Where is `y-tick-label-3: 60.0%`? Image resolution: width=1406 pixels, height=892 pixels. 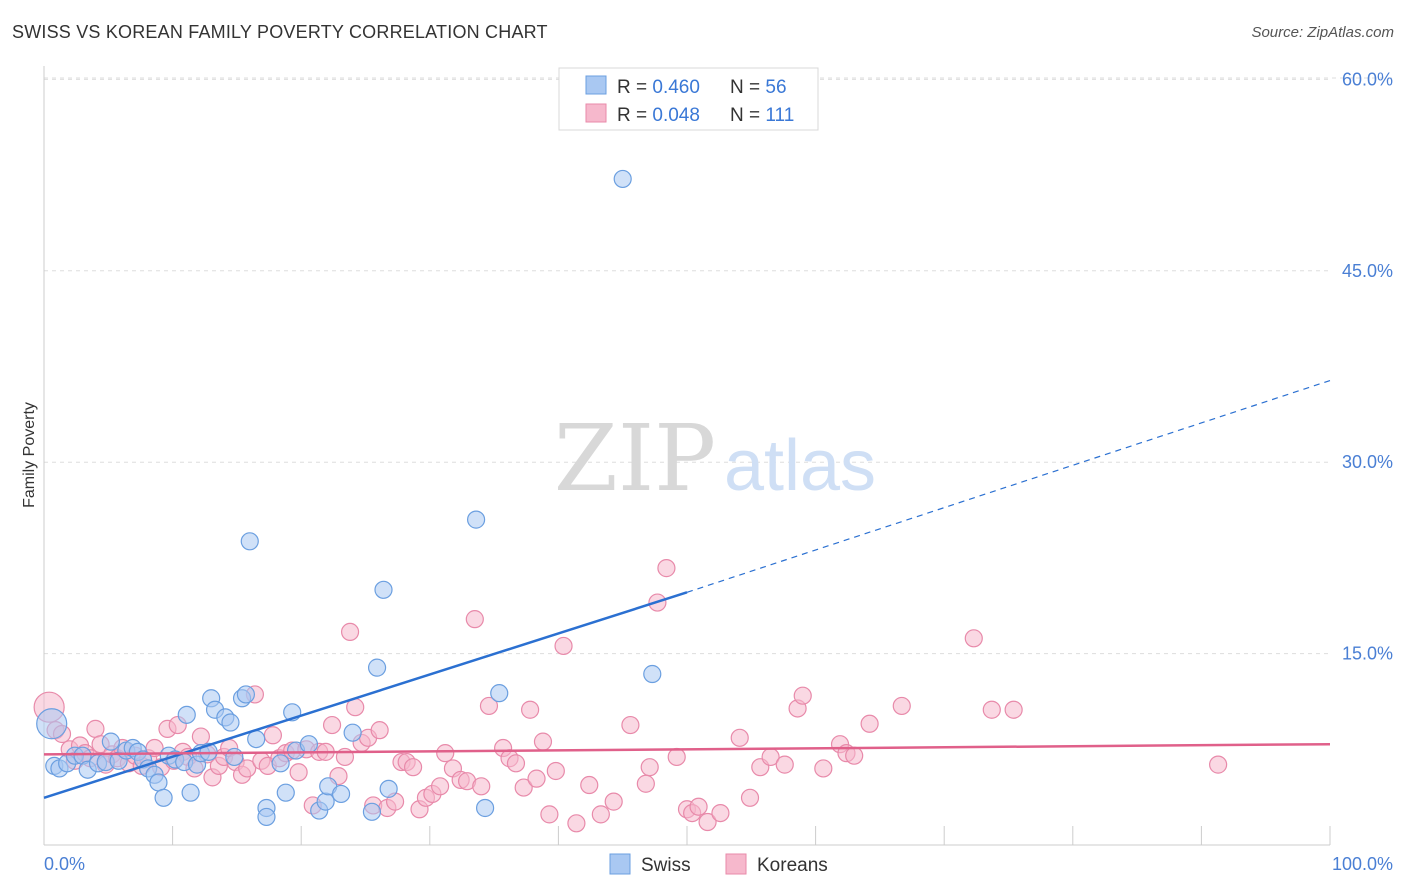
y-tick-label-3: 60.0% is located at coordinates (1367, 79).